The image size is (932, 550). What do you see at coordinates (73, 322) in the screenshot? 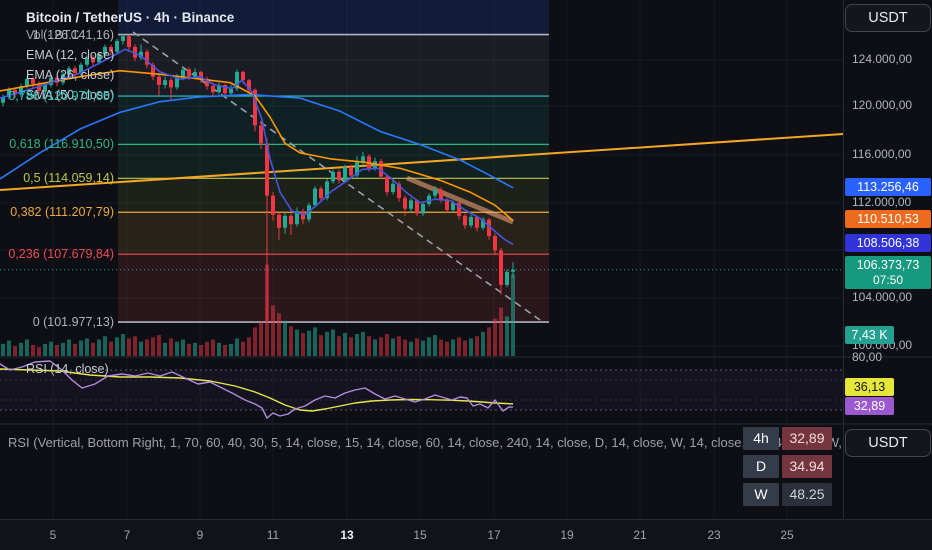
I see `fib-label-0: 0 (101.977,13)` at bounding box center [73, 322].